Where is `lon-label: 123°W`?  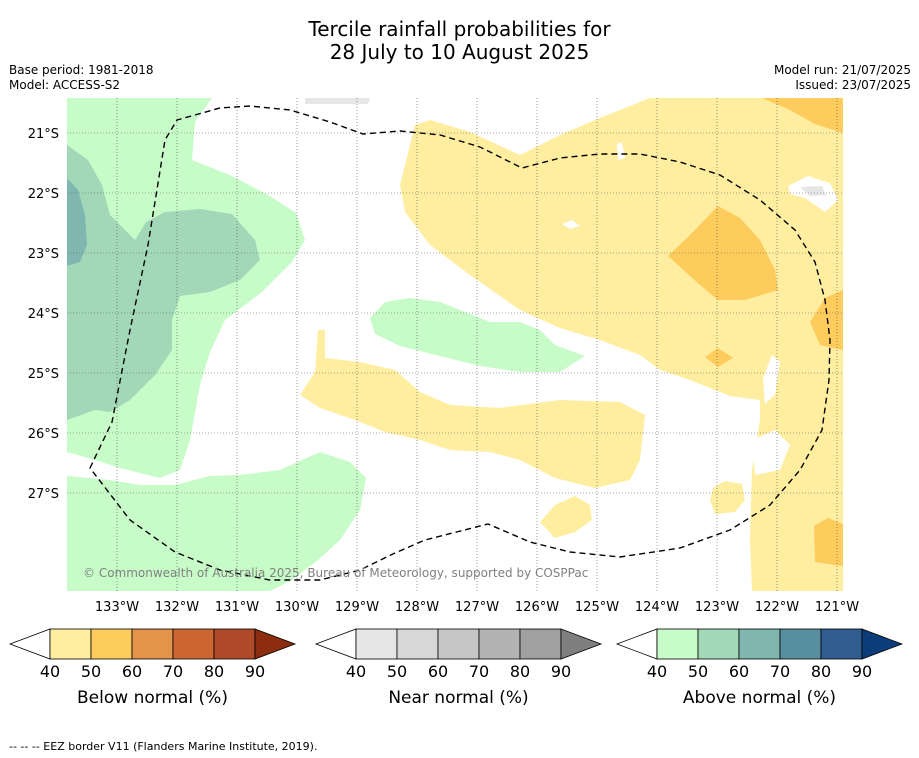 lon-label: 123°W is located at coordinates (717, 607).